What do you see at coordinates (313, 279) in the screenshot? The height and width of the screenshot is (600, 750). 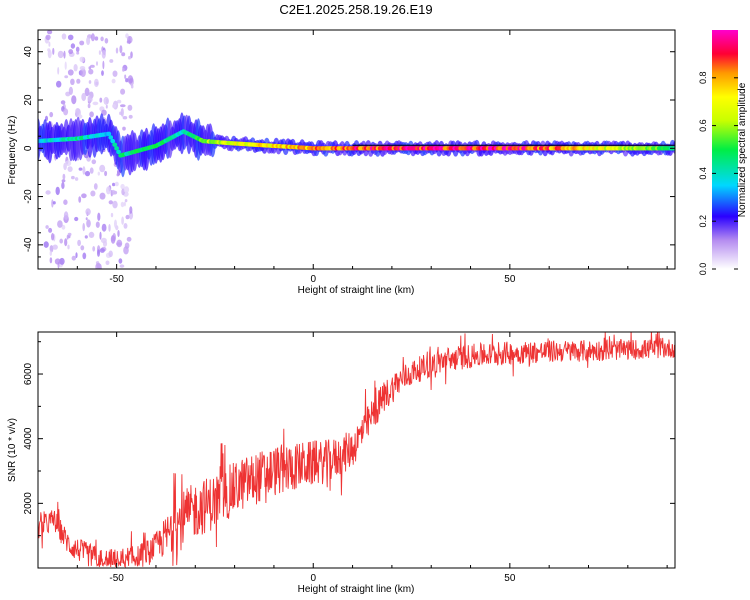 I see `spectrogram-x-tick-label: 0` at bounding box center [313, 279].